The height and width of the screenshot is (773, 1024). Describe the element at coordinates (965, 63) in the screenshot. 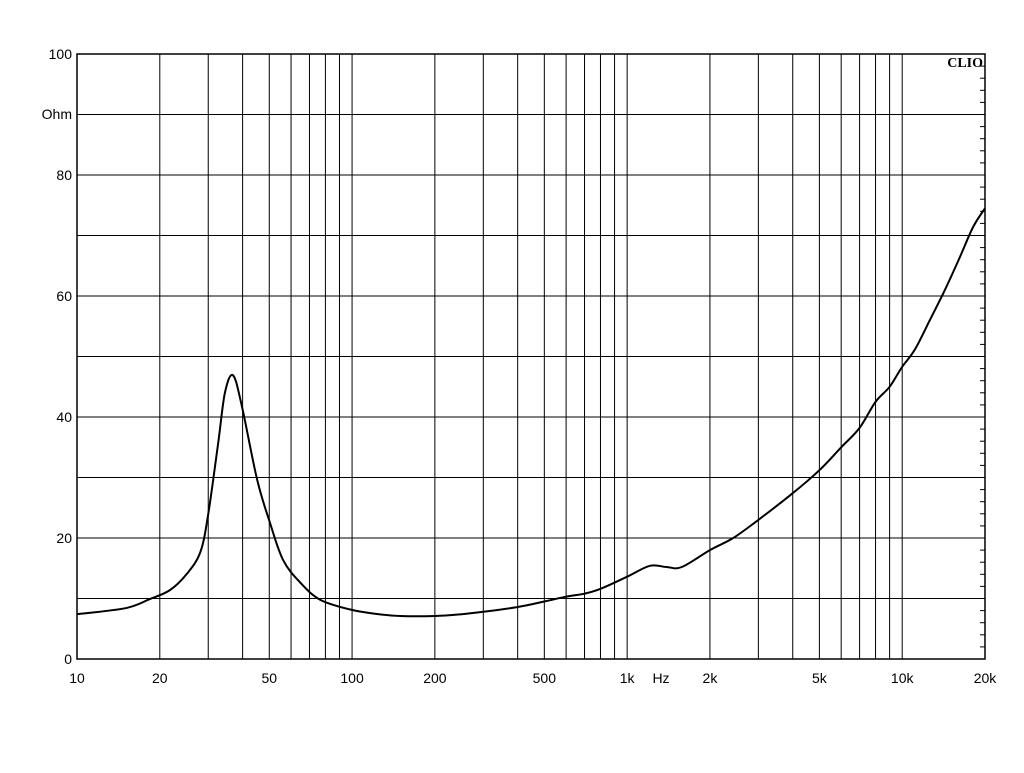

I see `clio-brand-label: CLIO` at that location.